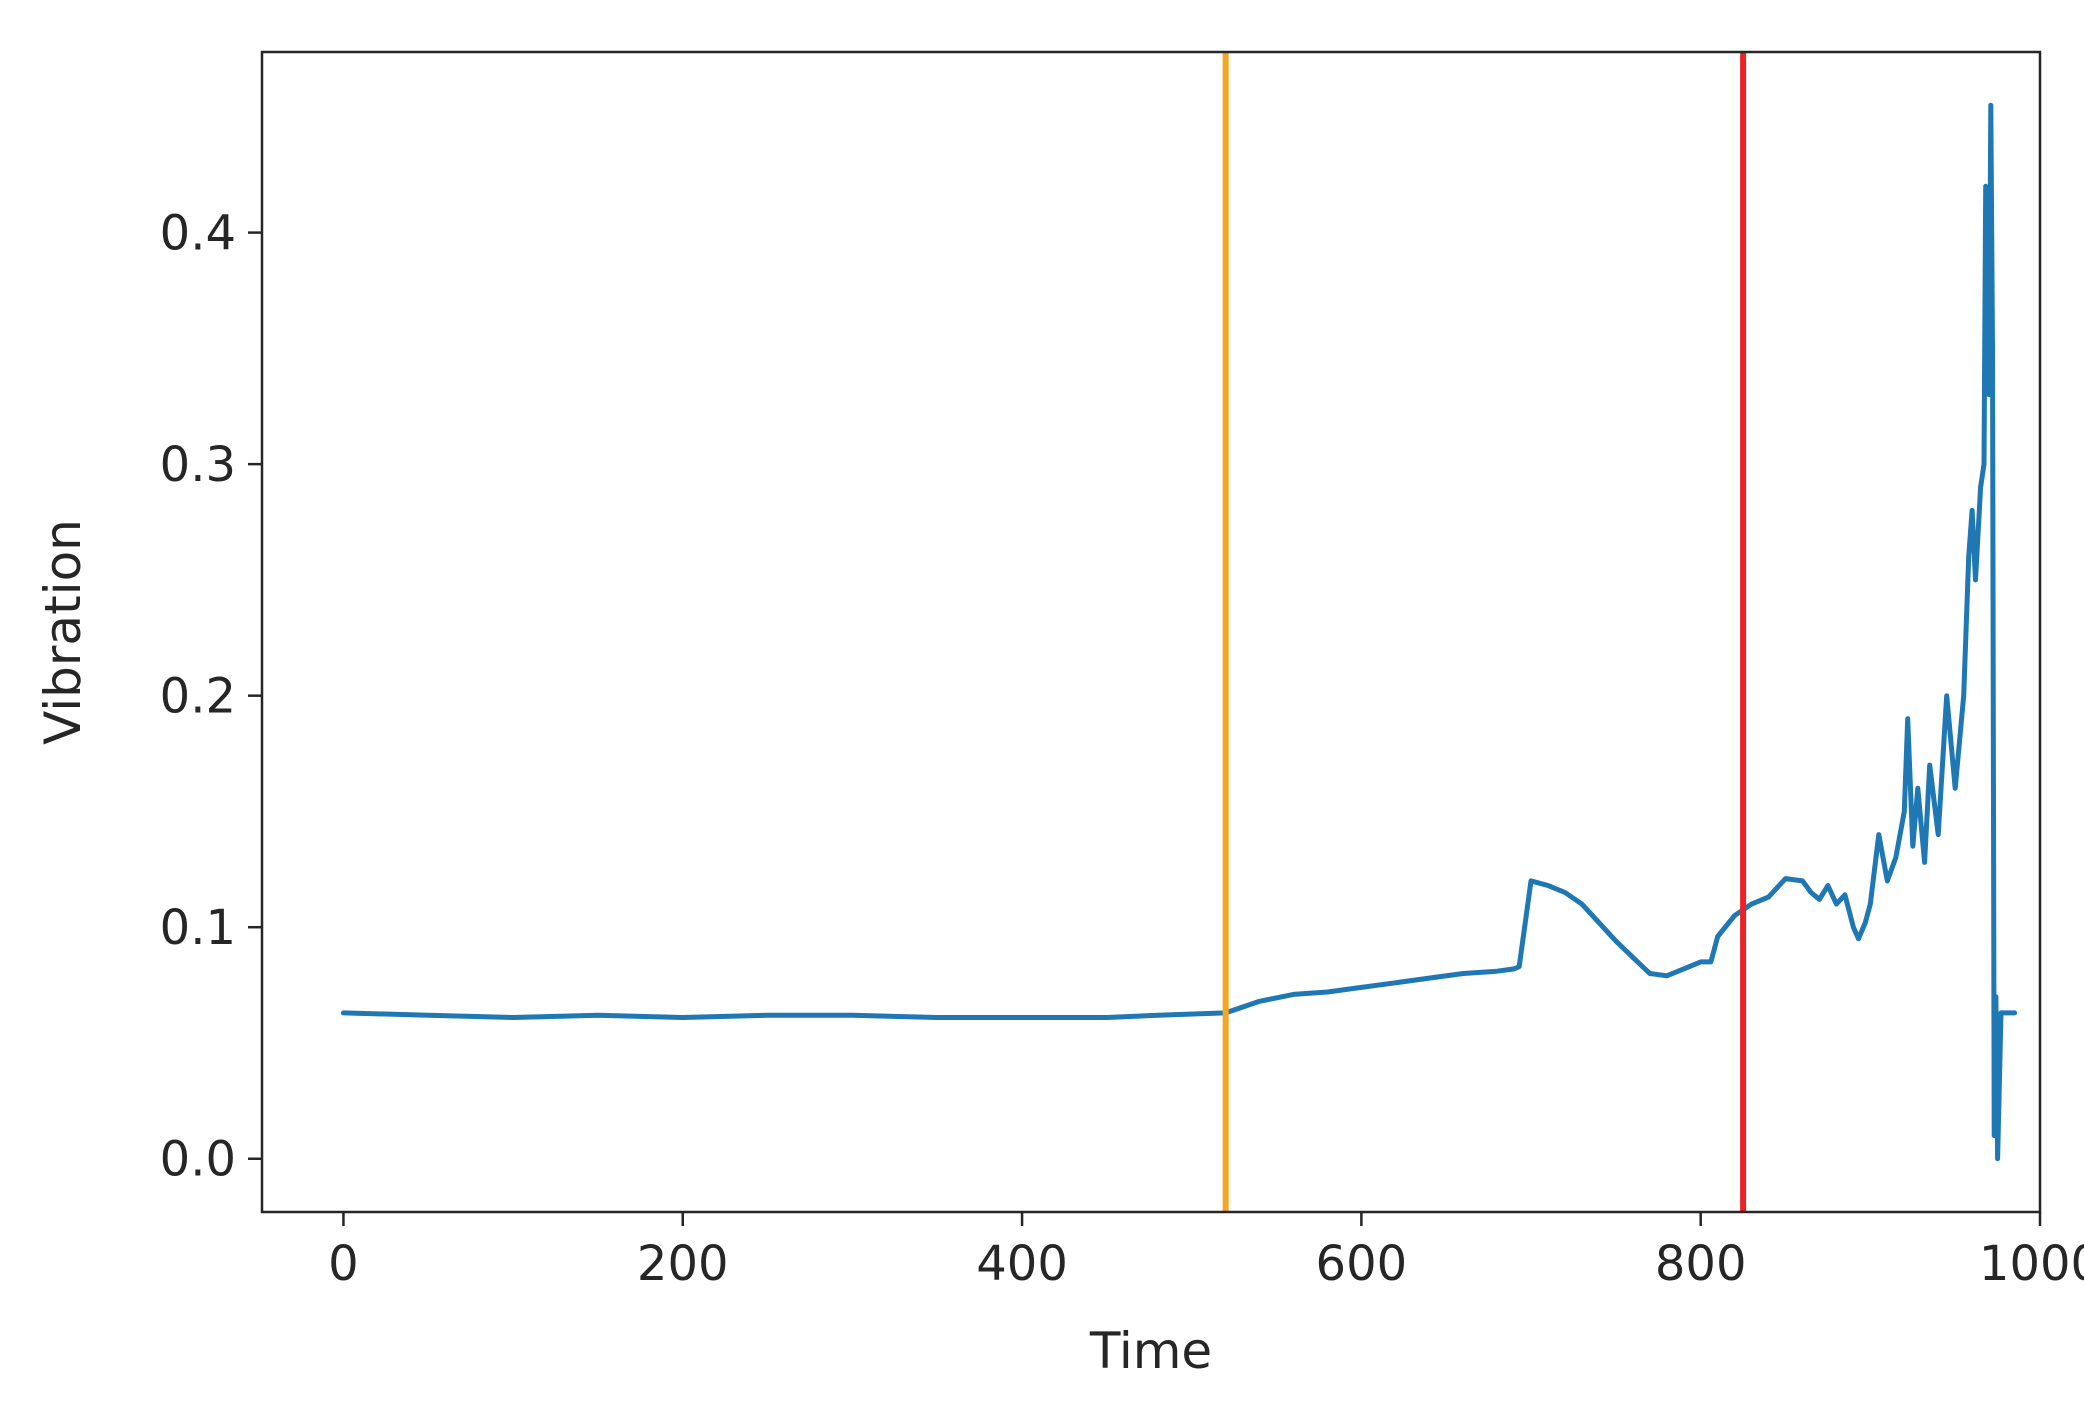 This screenshot has width=2084, height=1402. Describe the element at coordinates (198, 928) in the screenshot. I see `y-tick-label: 0.1` at that location.